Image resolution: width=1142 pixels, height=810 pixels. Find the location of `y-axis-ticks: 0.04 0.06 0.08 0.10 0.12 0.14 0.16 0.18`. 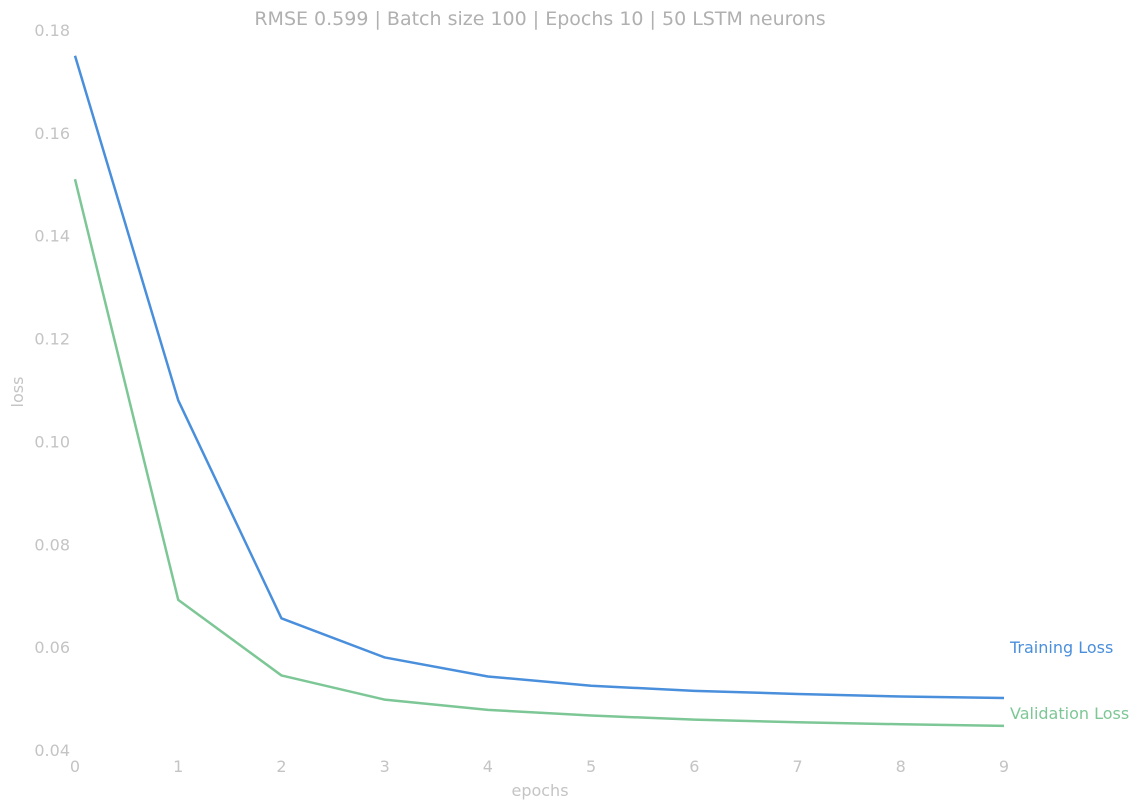

y-axis-ticks: 0.04 0.06 0.08 0.10 0.12 0.14 0.16 0.18 is located at coordinates (52, 390).